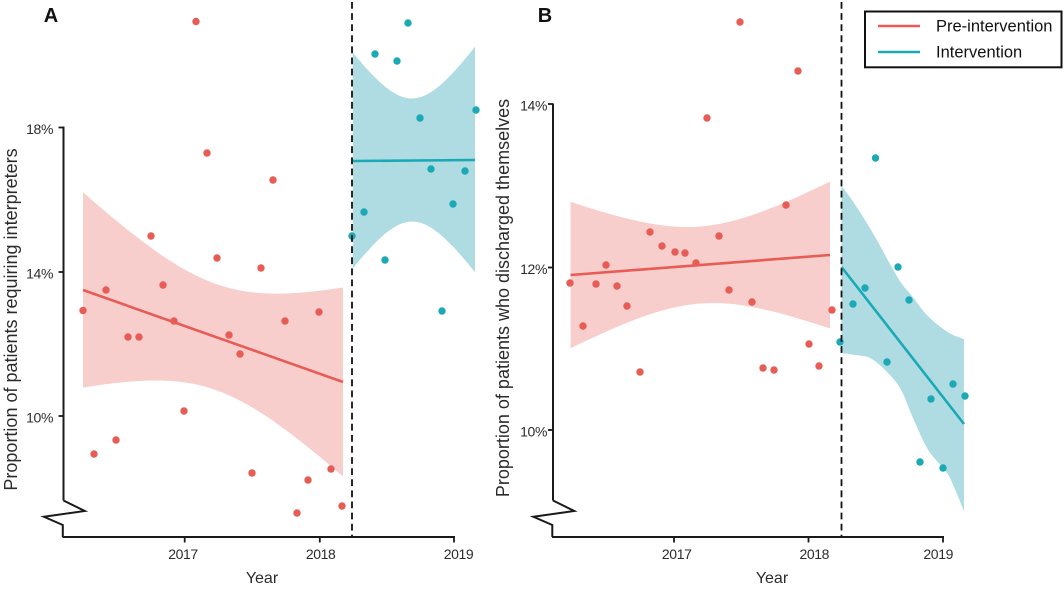 Image resolution: width=1064 pixels, height=590 pixels. Describe the element at coordinates (51, 16) in the screenshot. I see `svg-text: A` at that location.